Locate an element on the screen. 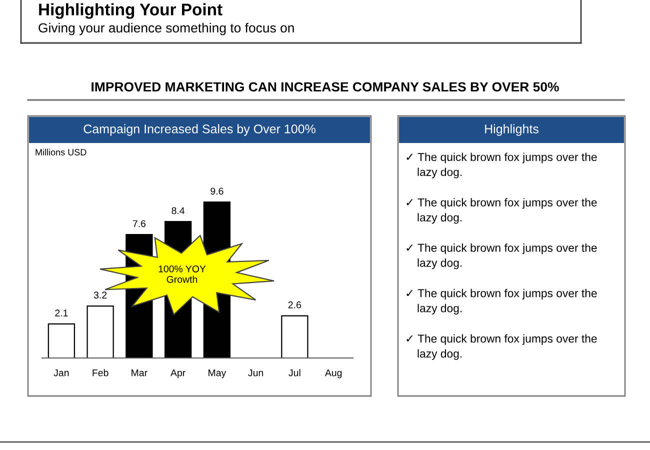 Image resolution: width=650 pixels, height=450 pixels. data-label: 9.6 is located at coordinates (217, 191).